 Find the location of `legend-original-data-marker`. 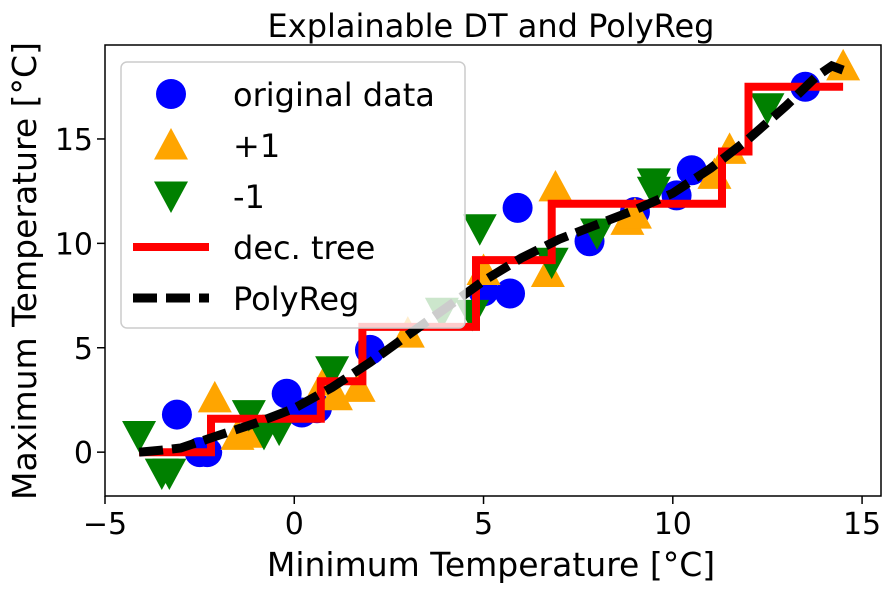

legend-original-data-marker is located at coordinates (171, 94).